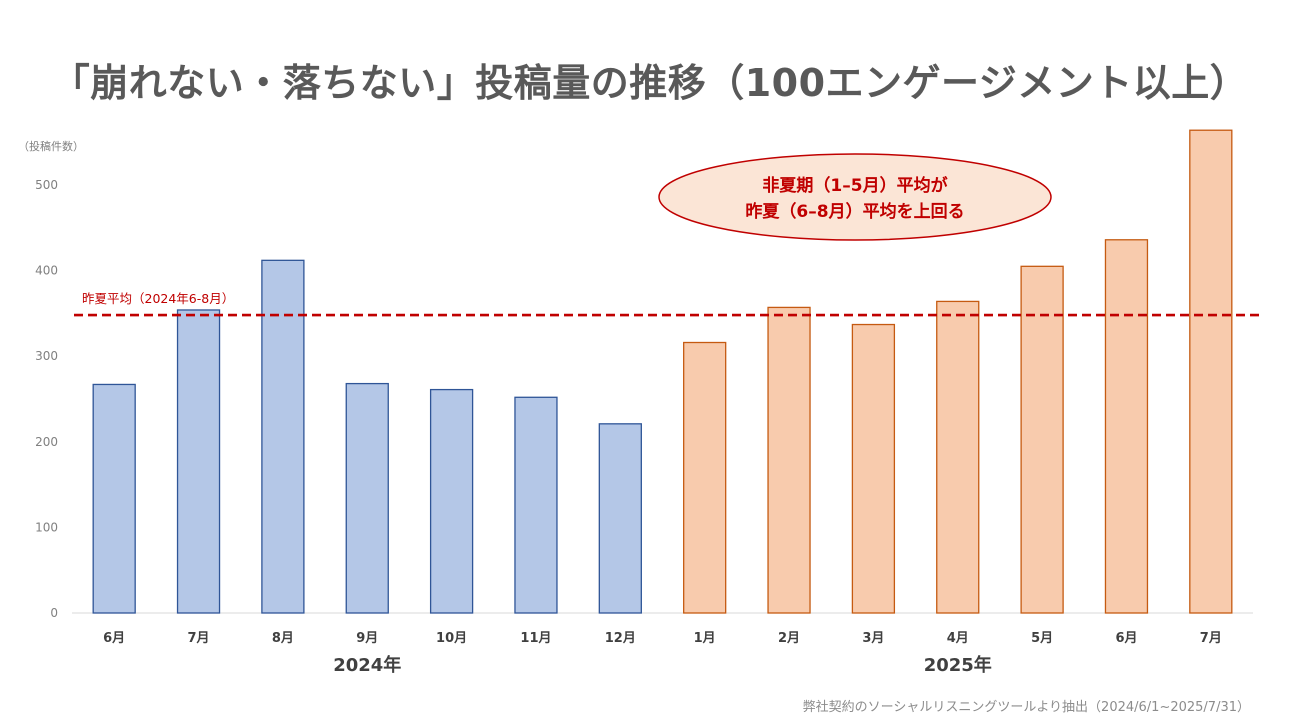 This screenshot has height=726, width=1300. Describe the element at coordinates (620, 518) in the screenshot. I see `bar-12月-2024` at that location.